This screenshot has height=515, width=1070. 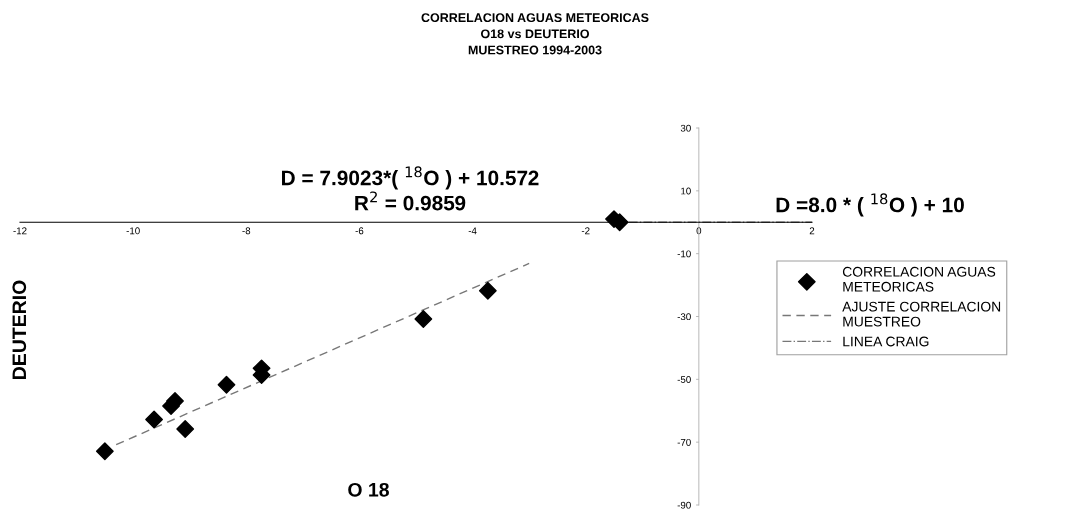 What do you see at coordinates (812, 231) in the screenshot?
I see `x-tick-label: 2` at bounding box center [812, 231].